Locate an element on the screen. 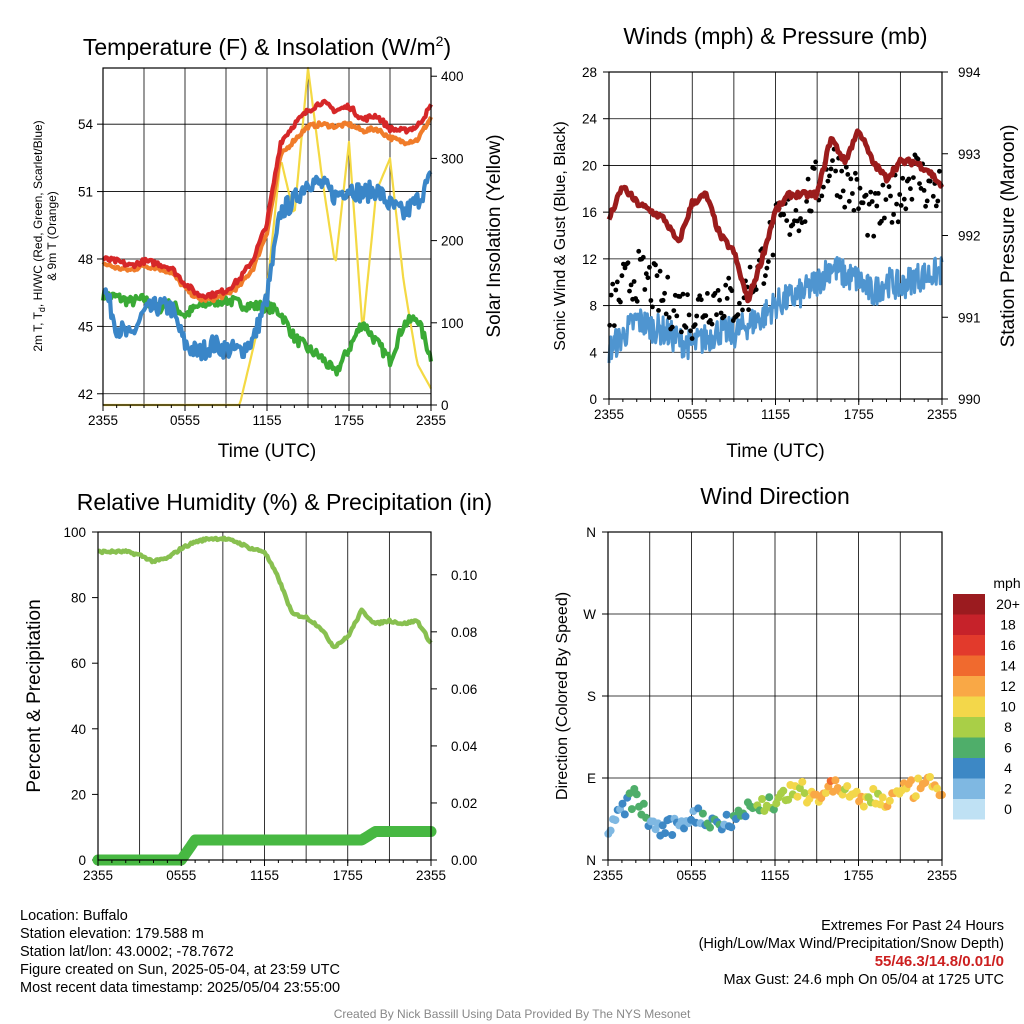 The height and width of the screenshot is (1024, 1024). legend-title: mph is located at coordinates (1006, 583).